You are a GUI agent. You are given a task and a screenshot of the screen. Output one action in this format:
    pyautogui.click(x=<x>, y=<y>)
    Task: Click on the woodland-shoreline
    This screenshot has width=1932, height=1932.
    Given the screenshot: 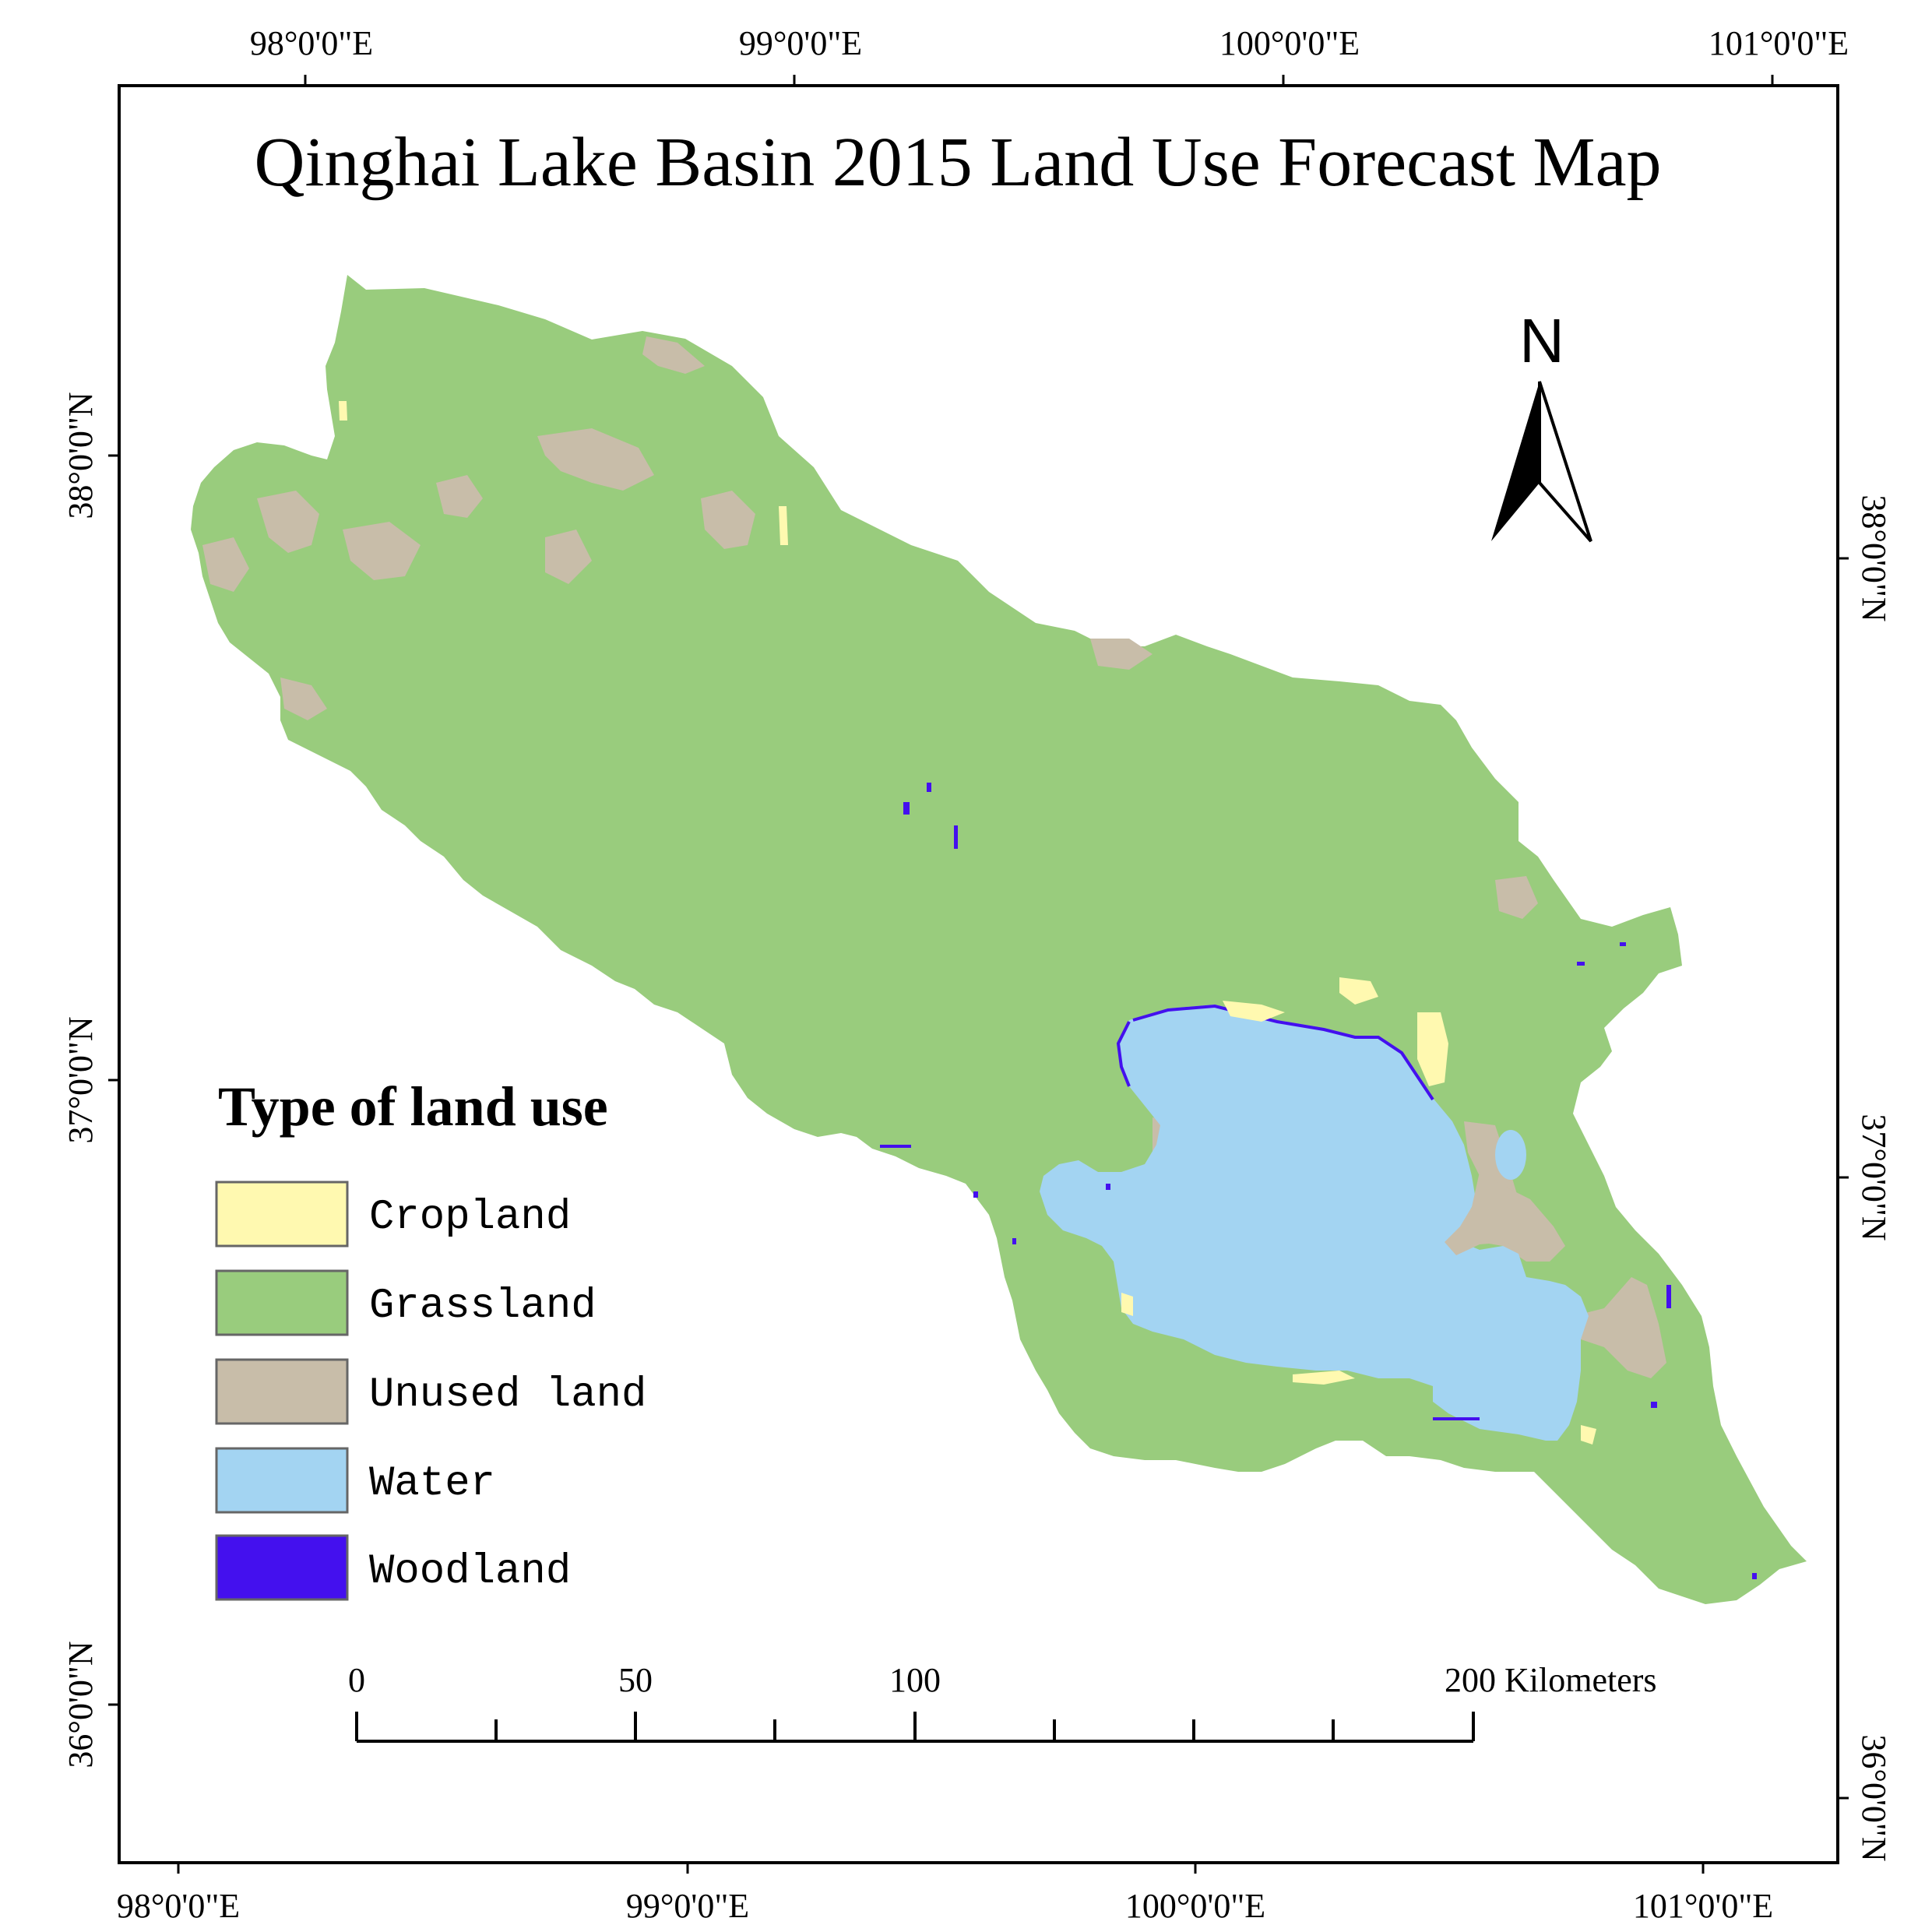 What is the action you would take?
    pyautogui.click(x=1283, y=1052)
    